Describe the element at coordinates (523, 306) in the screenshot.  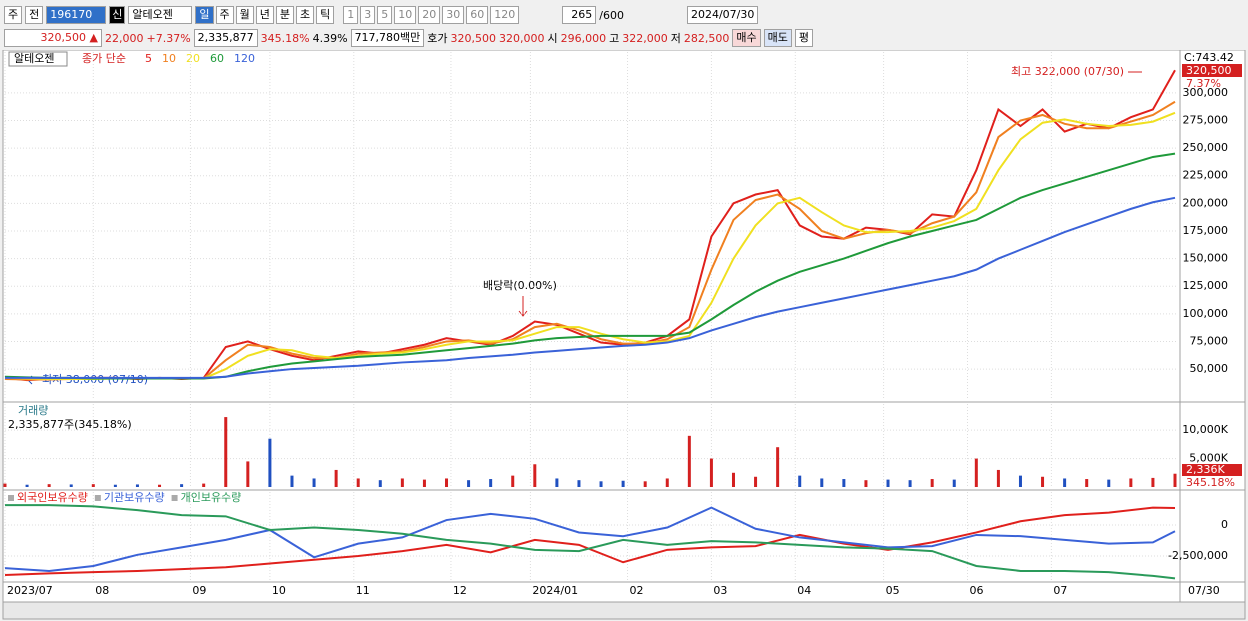
I see `dividend-arrow` at that location.